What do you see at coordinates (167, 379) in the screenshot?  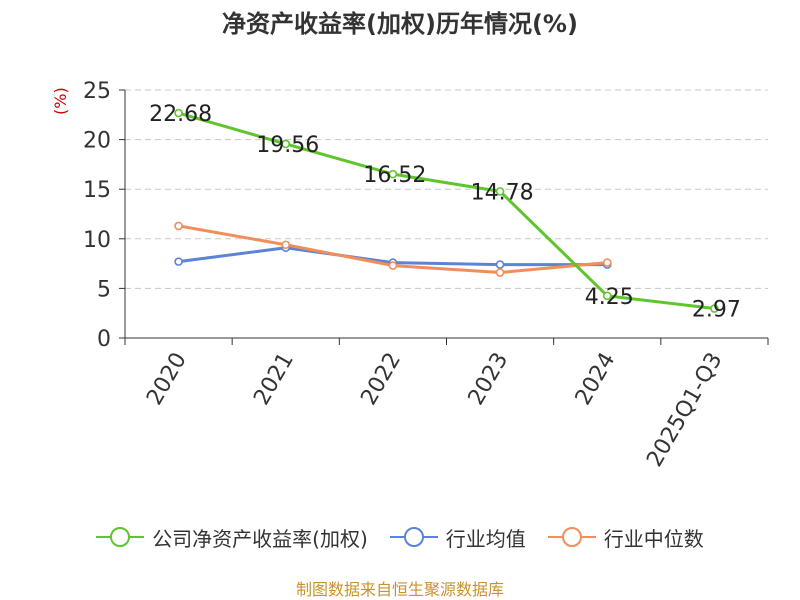 I see `x-tick-label: 2020` at bounding box center [167, 379].